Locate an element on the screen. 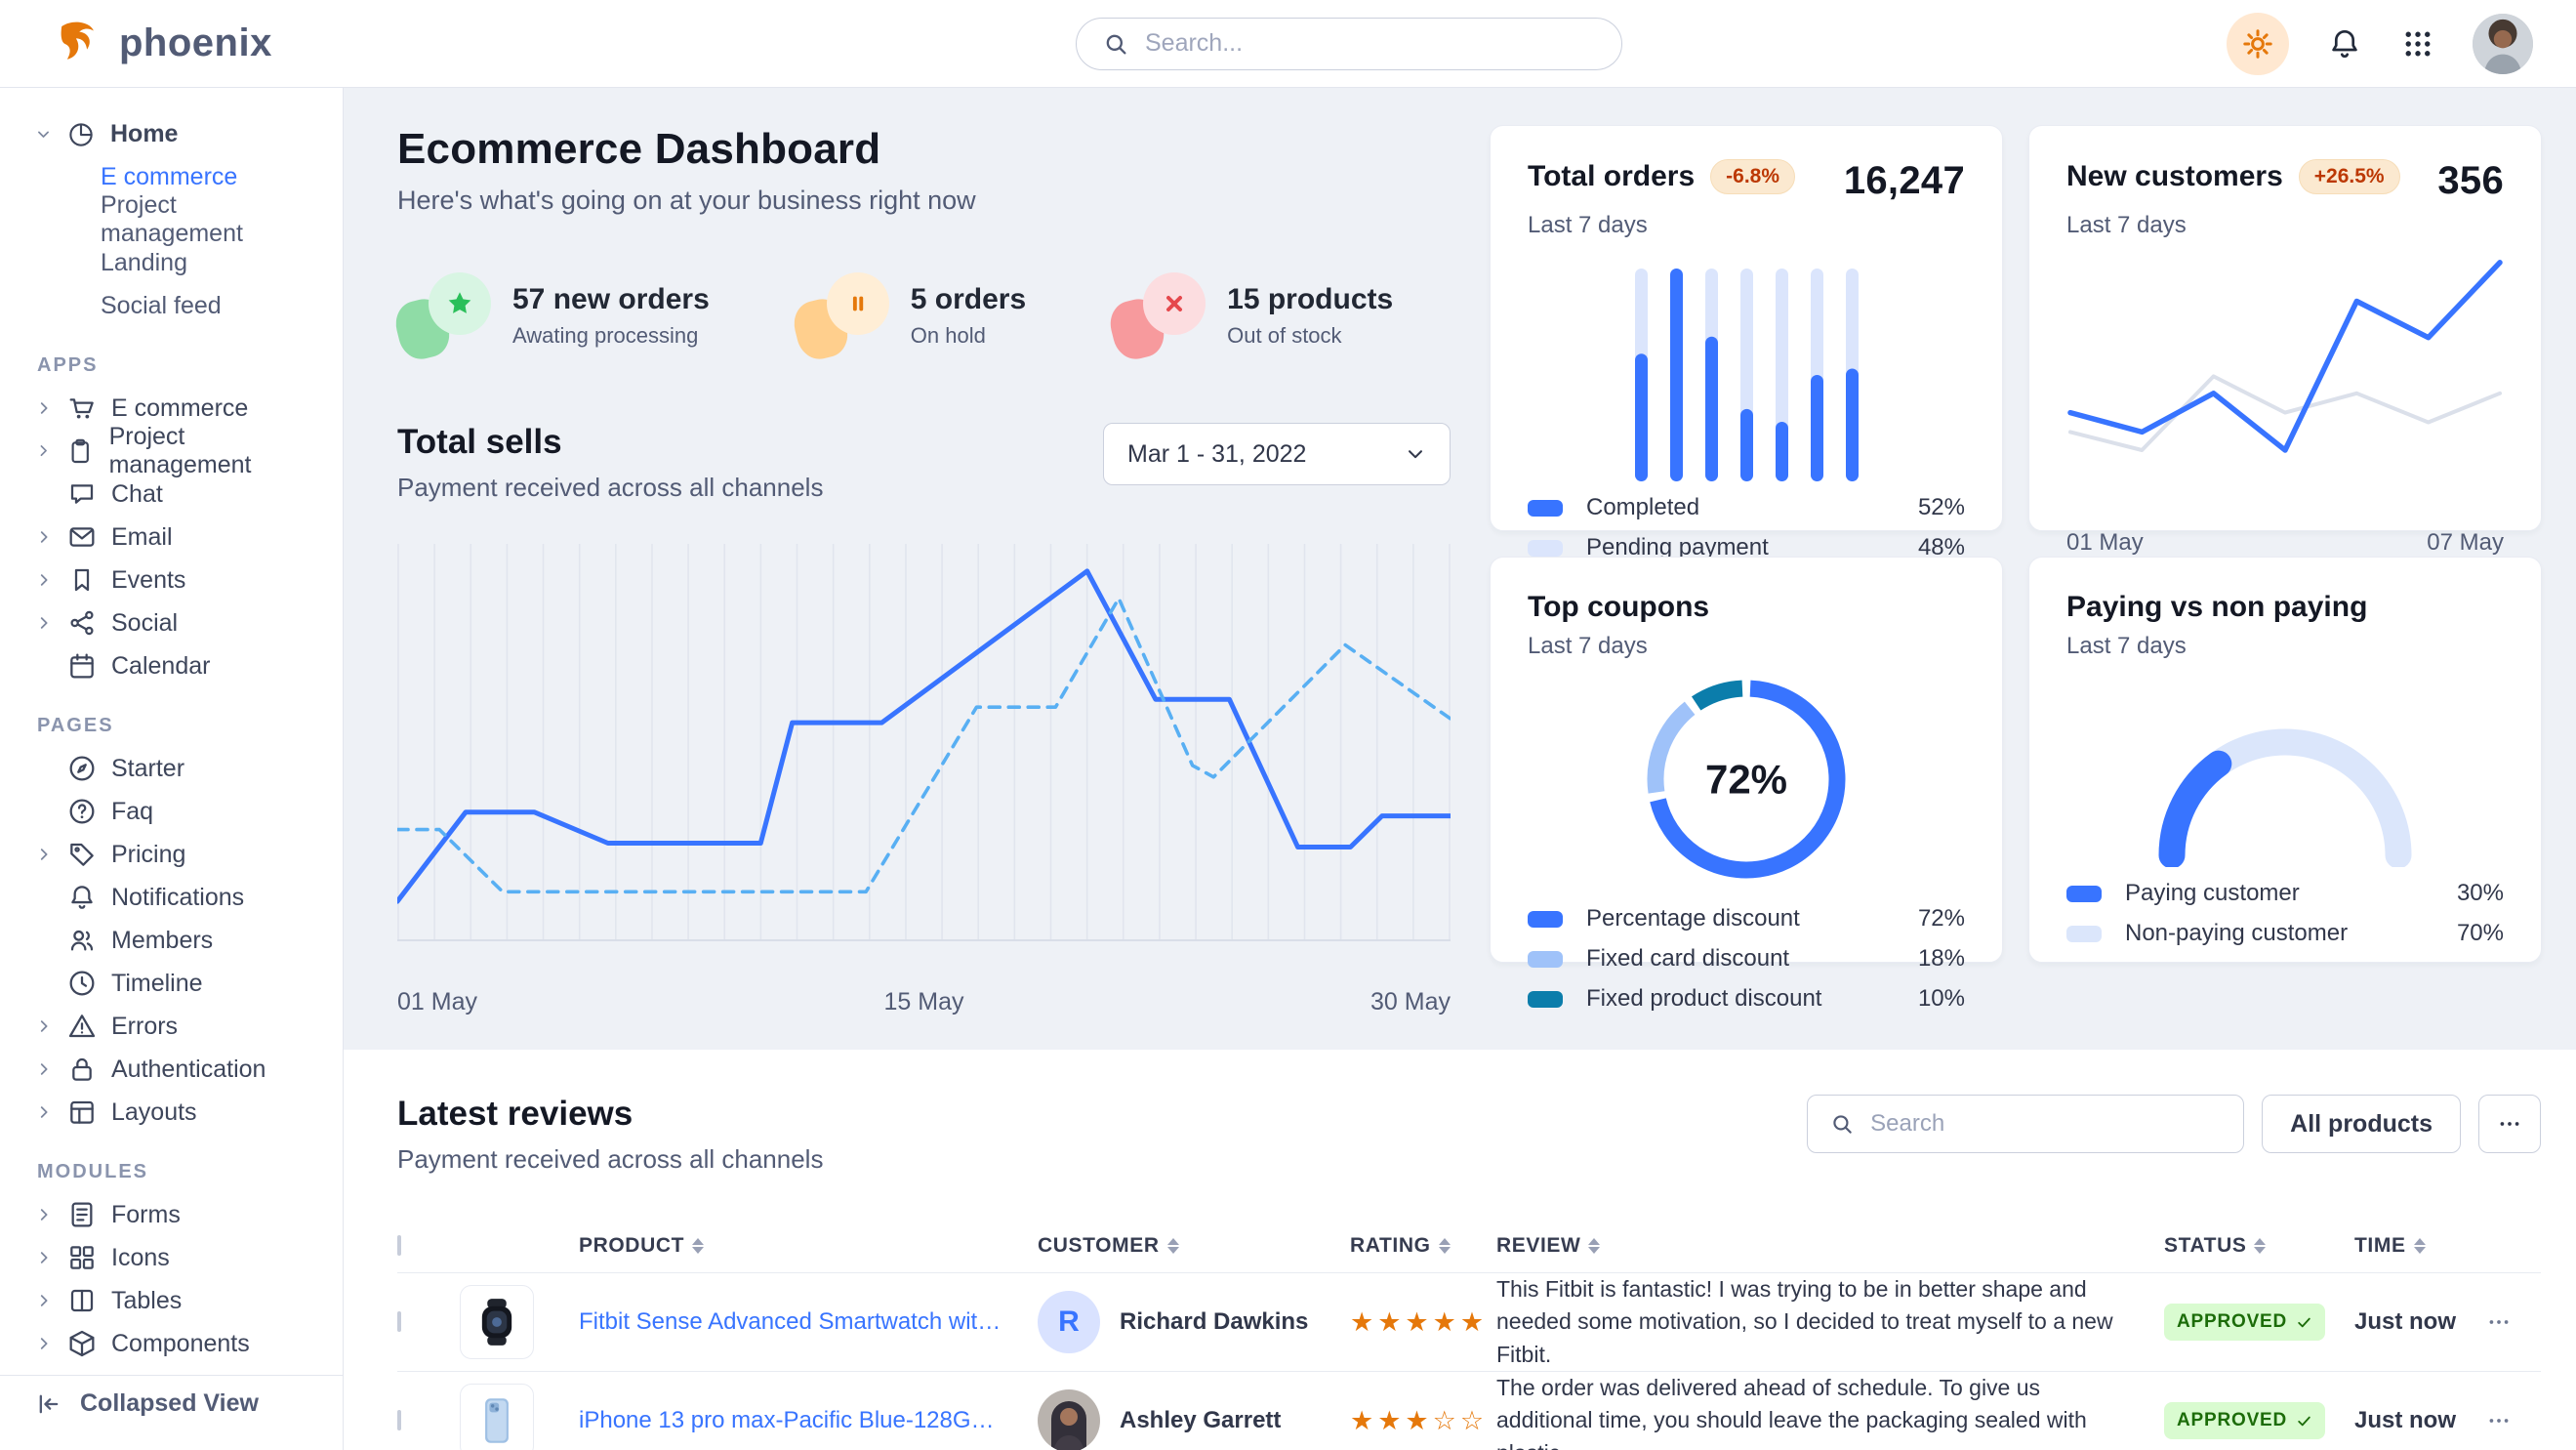  legend-value: 30% is located at coordinates (2480, 893).